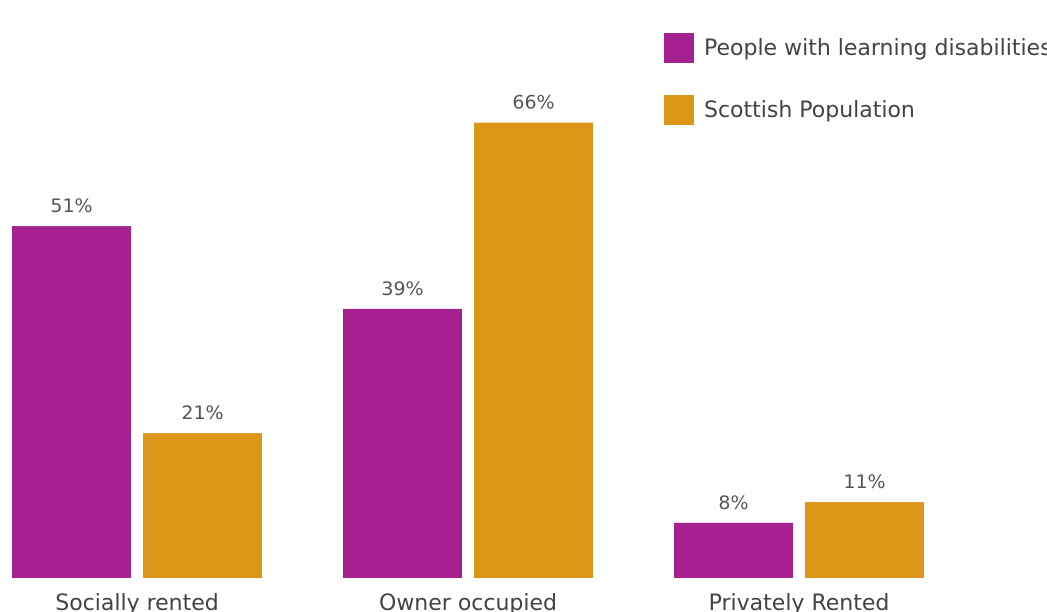 This screenshot has height=612, width=1047. I want to click on value-label: 39%, so click(402, 289).